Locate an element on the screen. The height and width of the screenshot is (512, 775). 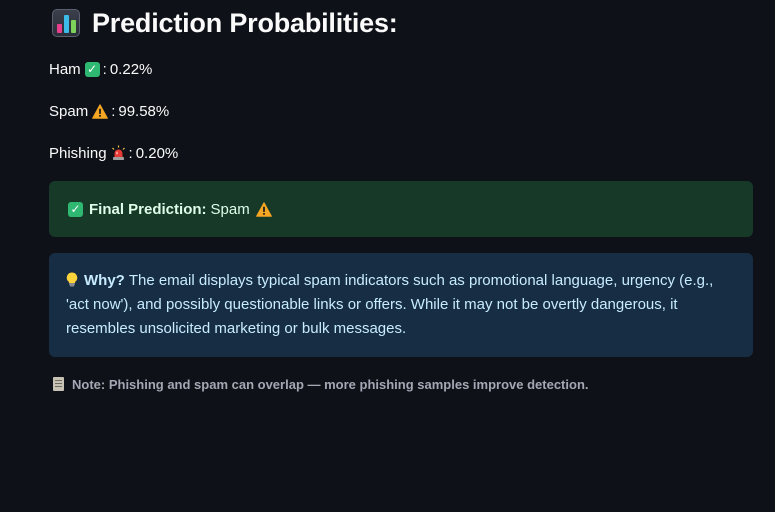
probability-row-phishing: Phishing : 0.20% is located at coordinates (113, 153).